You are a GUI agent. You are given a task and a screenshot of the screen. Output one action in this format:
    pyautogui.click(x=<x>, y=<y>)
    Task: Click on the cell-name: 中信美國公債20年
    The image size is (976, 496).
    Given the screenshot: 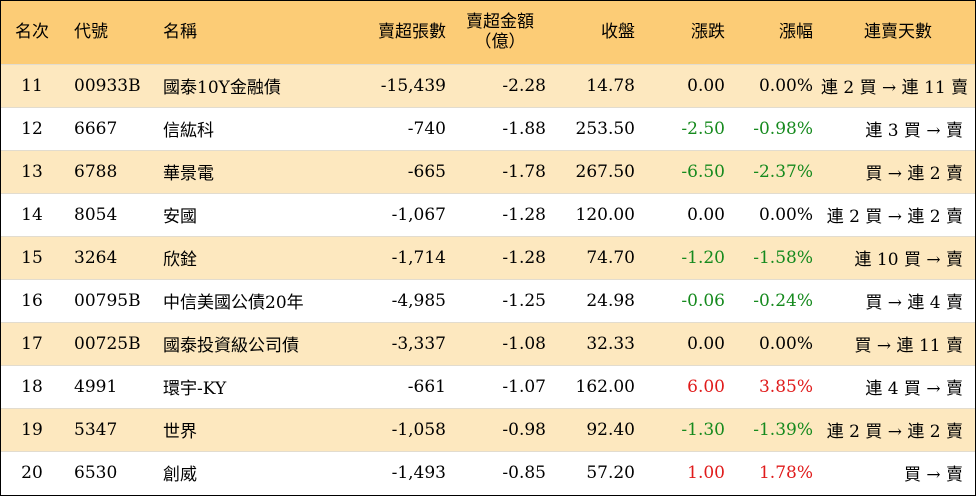 What is the action you would take?
    pyautogui.click(x=233, y=303)
    